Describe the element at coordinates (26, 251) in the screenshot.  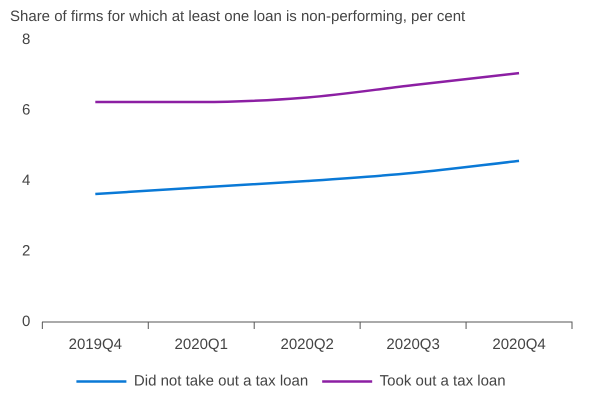
I see `y-tick-label: 2` at that location.